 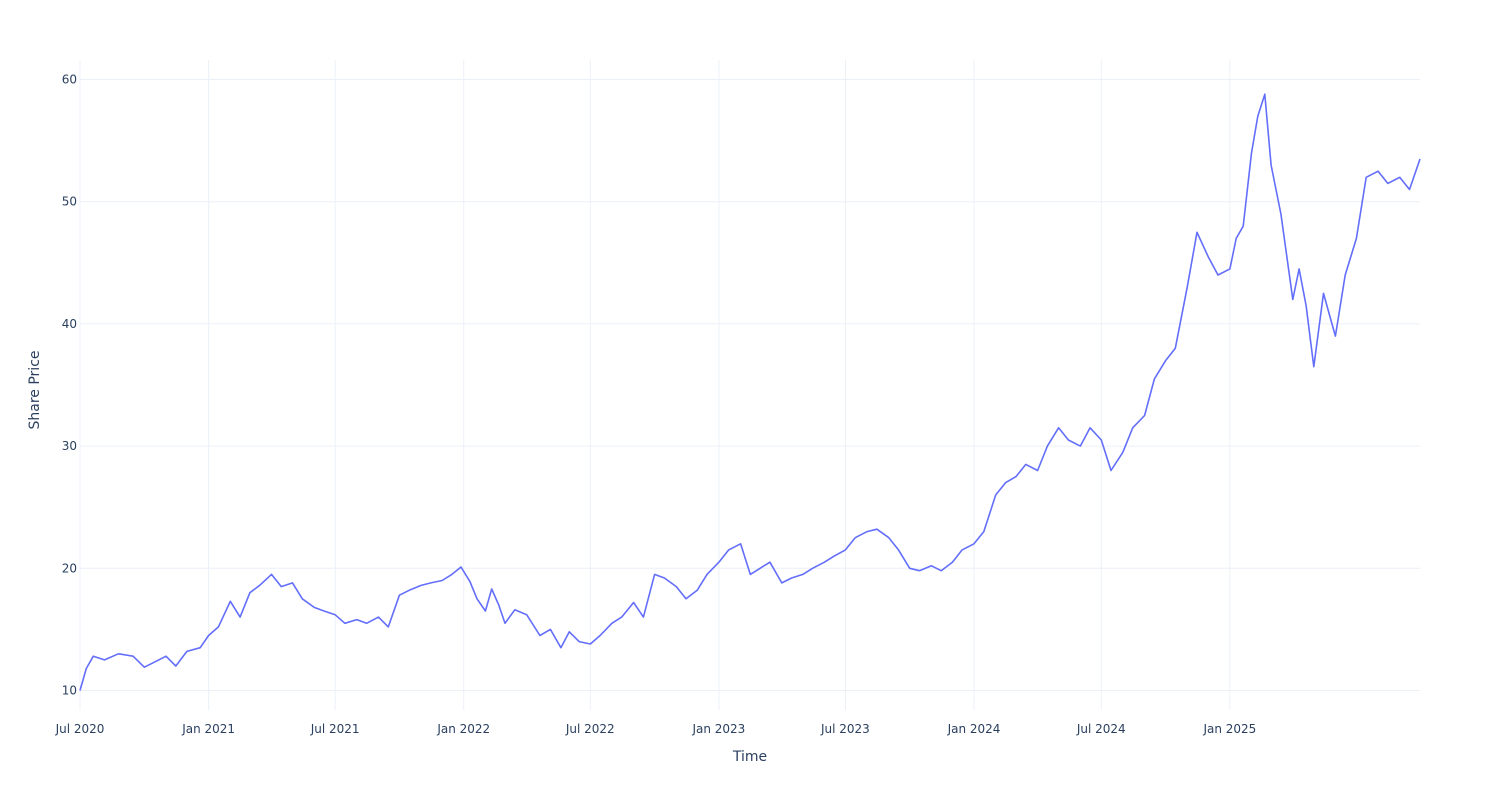 What do you see at coordinates (208, 729) in the screenshot?
I see `x-tick-label: Jan 2021` at bounding box center [208, 729].